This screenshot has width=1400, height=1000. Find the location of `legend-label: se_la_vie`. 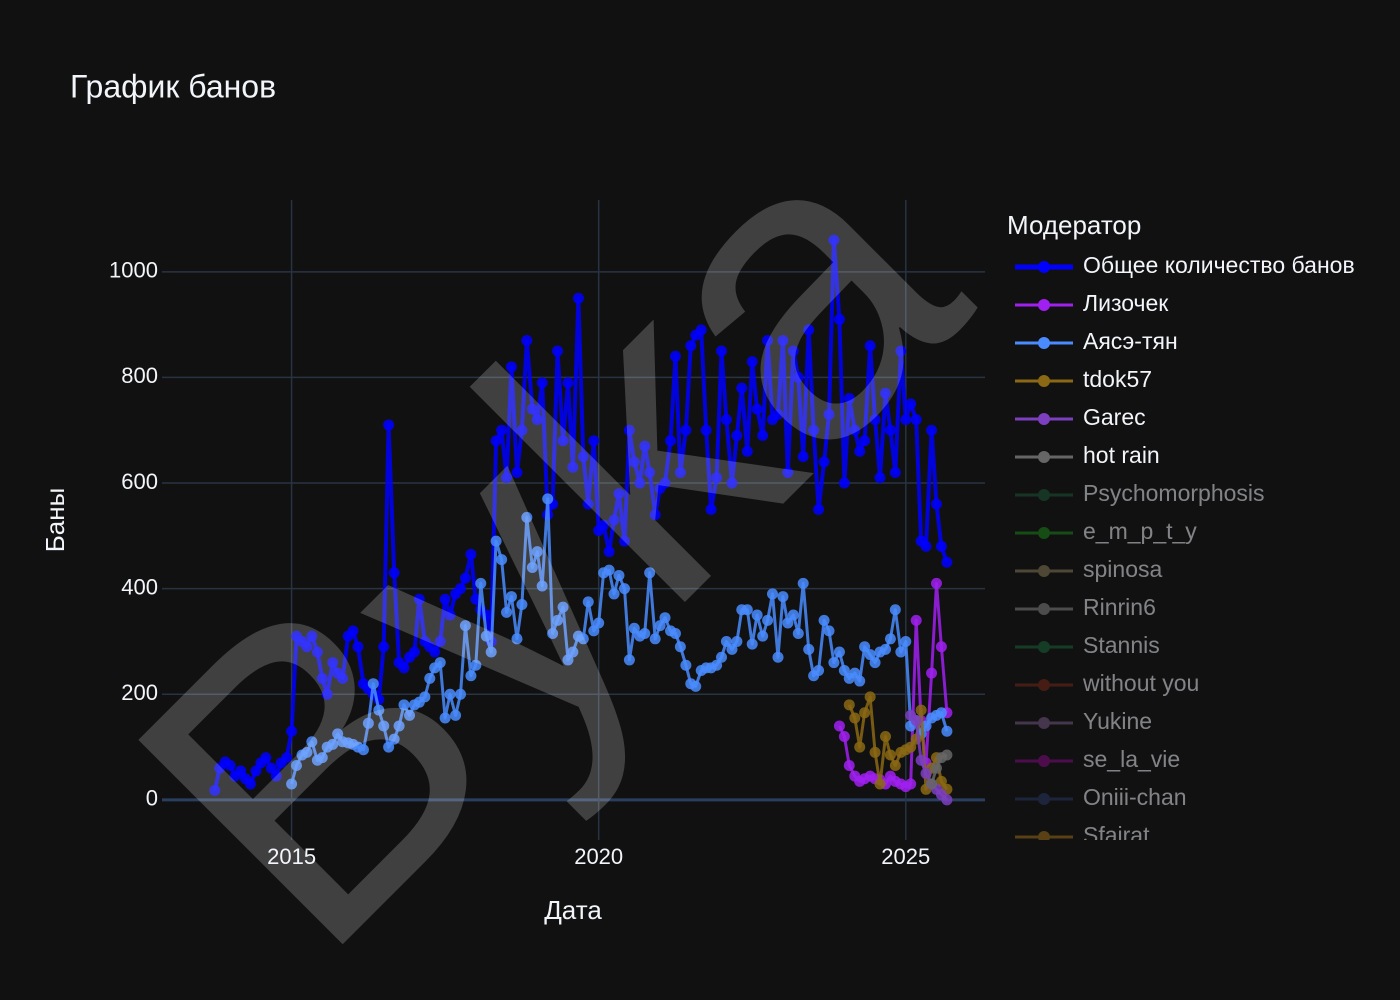

legend-label: se_la_vie is located at coordinates (1131, 759).